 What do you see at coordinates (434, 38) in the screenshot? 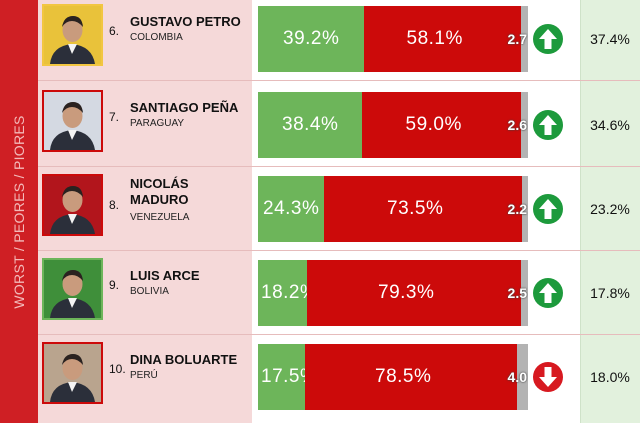
I see `disapprove-value-label: 58.1%` at bounding box center [434, 38].